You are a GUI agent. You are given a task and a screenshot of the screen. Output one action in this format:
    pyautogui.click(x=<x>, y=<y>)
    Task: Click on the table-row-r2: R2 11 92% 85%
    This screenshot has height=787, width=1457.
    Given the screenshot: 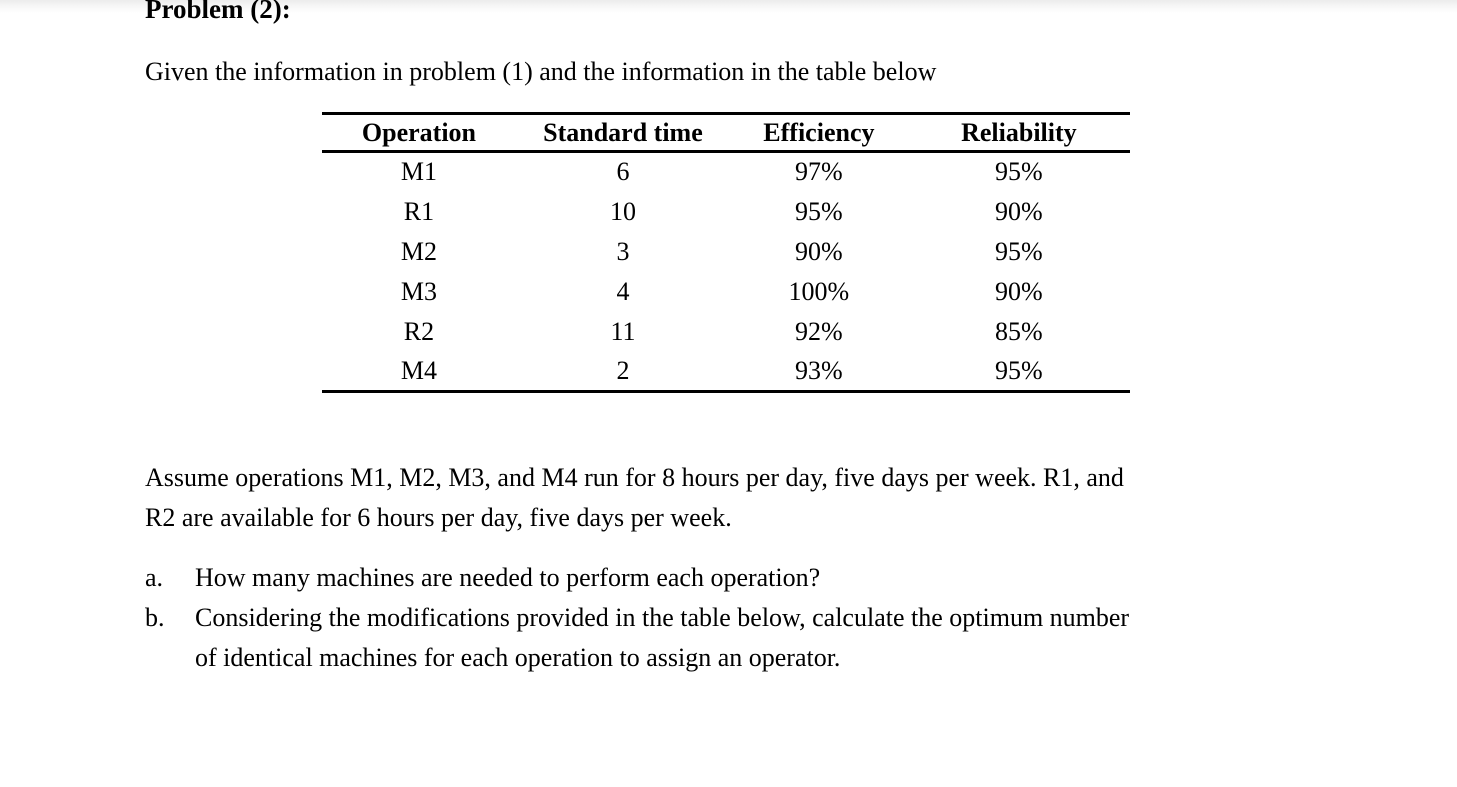 What is the action you would take?
    pyautogui.click(x=726, y=332)
    